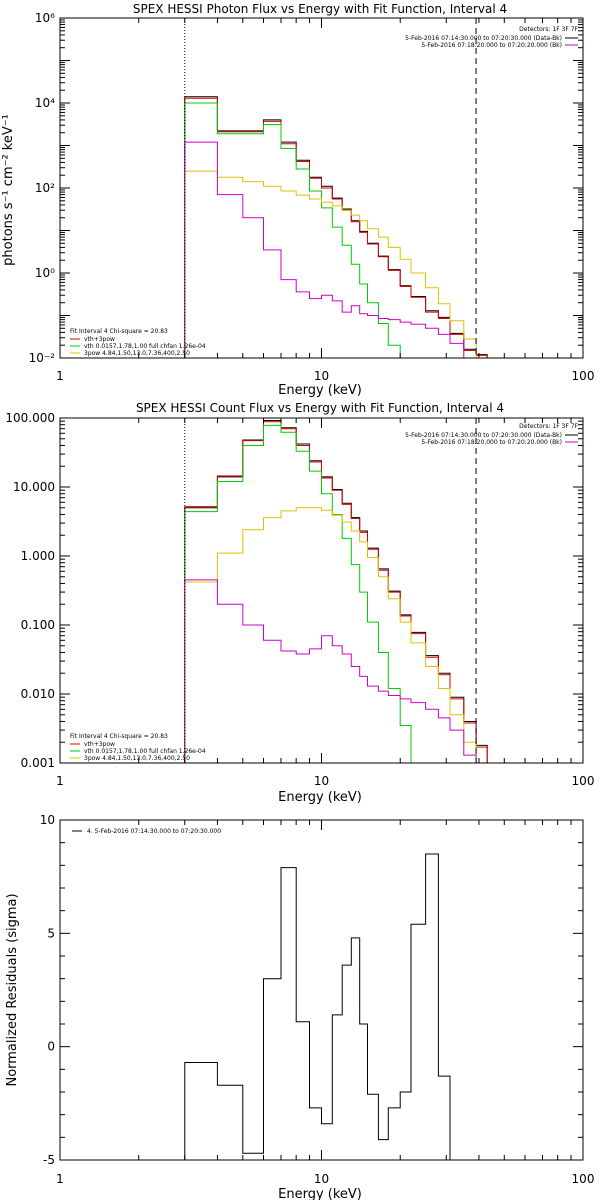 The height and width of the screenshot is (1200, 600). What do you see at coordinates (8, 190) in the screenshot?
I see `y-axis-label: photons s⁻¹ cm⁻² keV⁻¹` at bounding box center [8, 190].